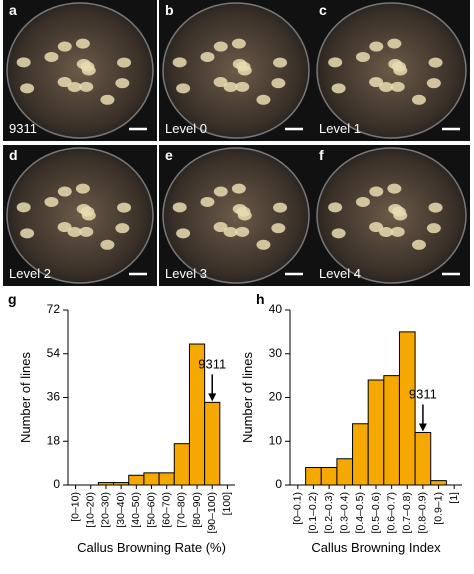  What do you see at coordinates (13, 10) in the screenshot?
I see `panel-letter: a` at bounding box center [13, 10].